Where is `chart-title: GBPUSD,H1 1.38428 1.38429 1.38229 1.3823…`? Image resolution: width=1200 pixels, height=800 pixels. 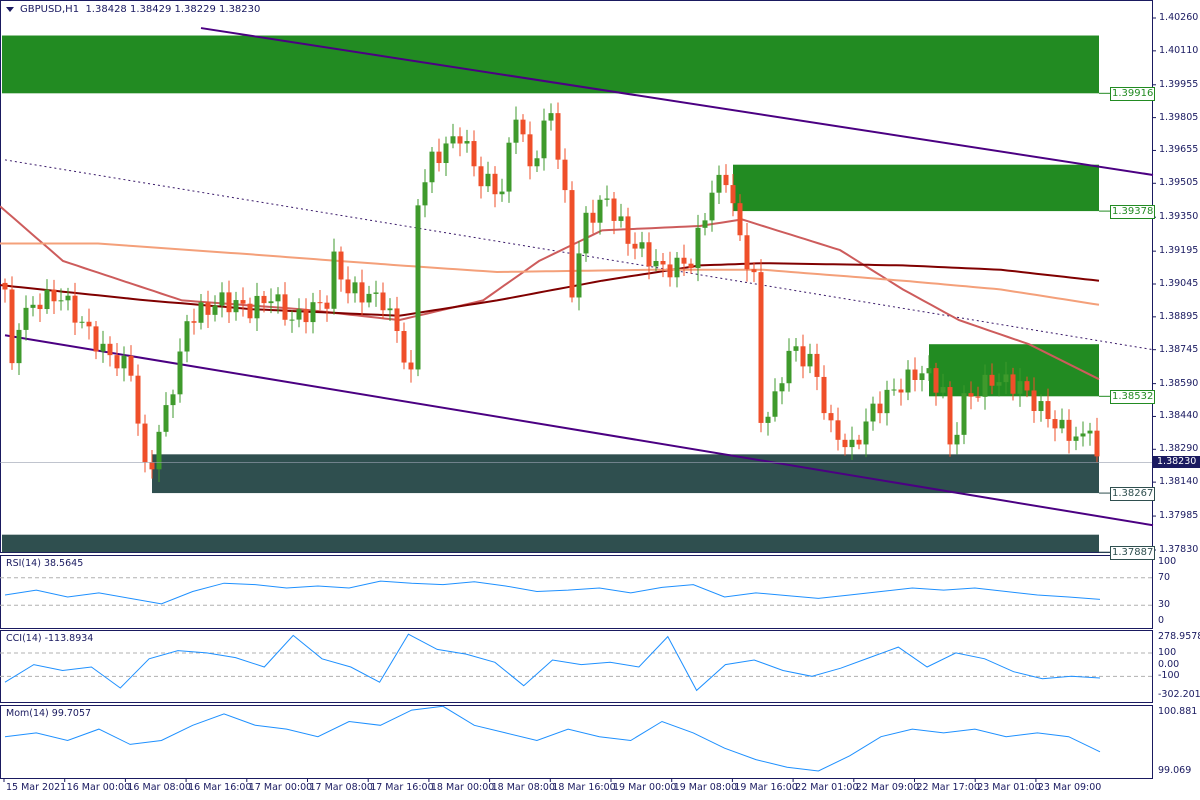 chart-title: GBPUSD,H1 1.38428 1.38429 1.38229 1.3823… is located at coordinates (133, 9).